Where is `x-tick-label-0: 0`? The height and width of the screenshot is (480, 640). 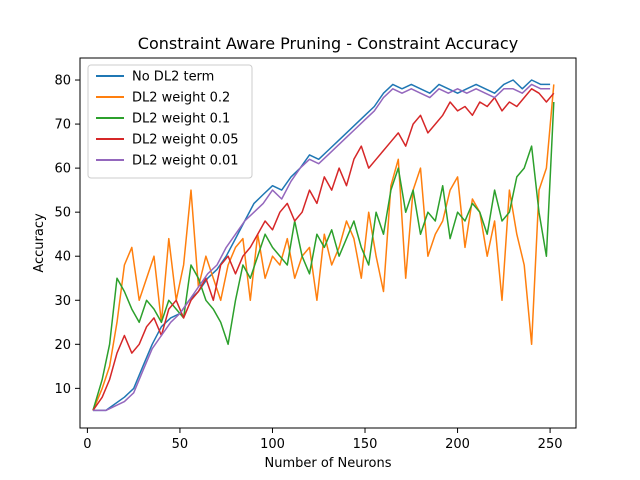 x-tick-label-0: 0 is located at coordinates (87, 444).